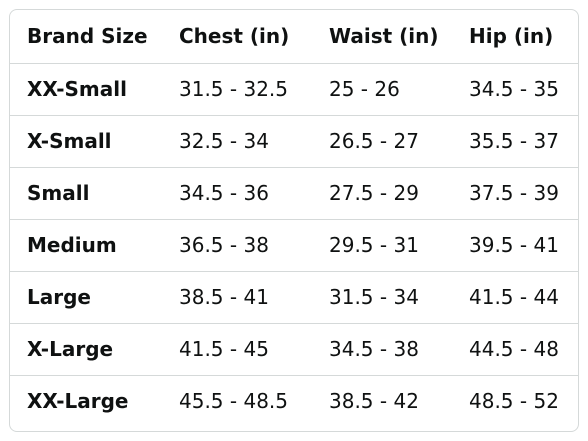 This screenshot has height=441, width=588. What do you see at coordinates (382, 193) in the screenshot?
I see `waist-cell: 27.5 - 29` at bounding box center [382, 193].